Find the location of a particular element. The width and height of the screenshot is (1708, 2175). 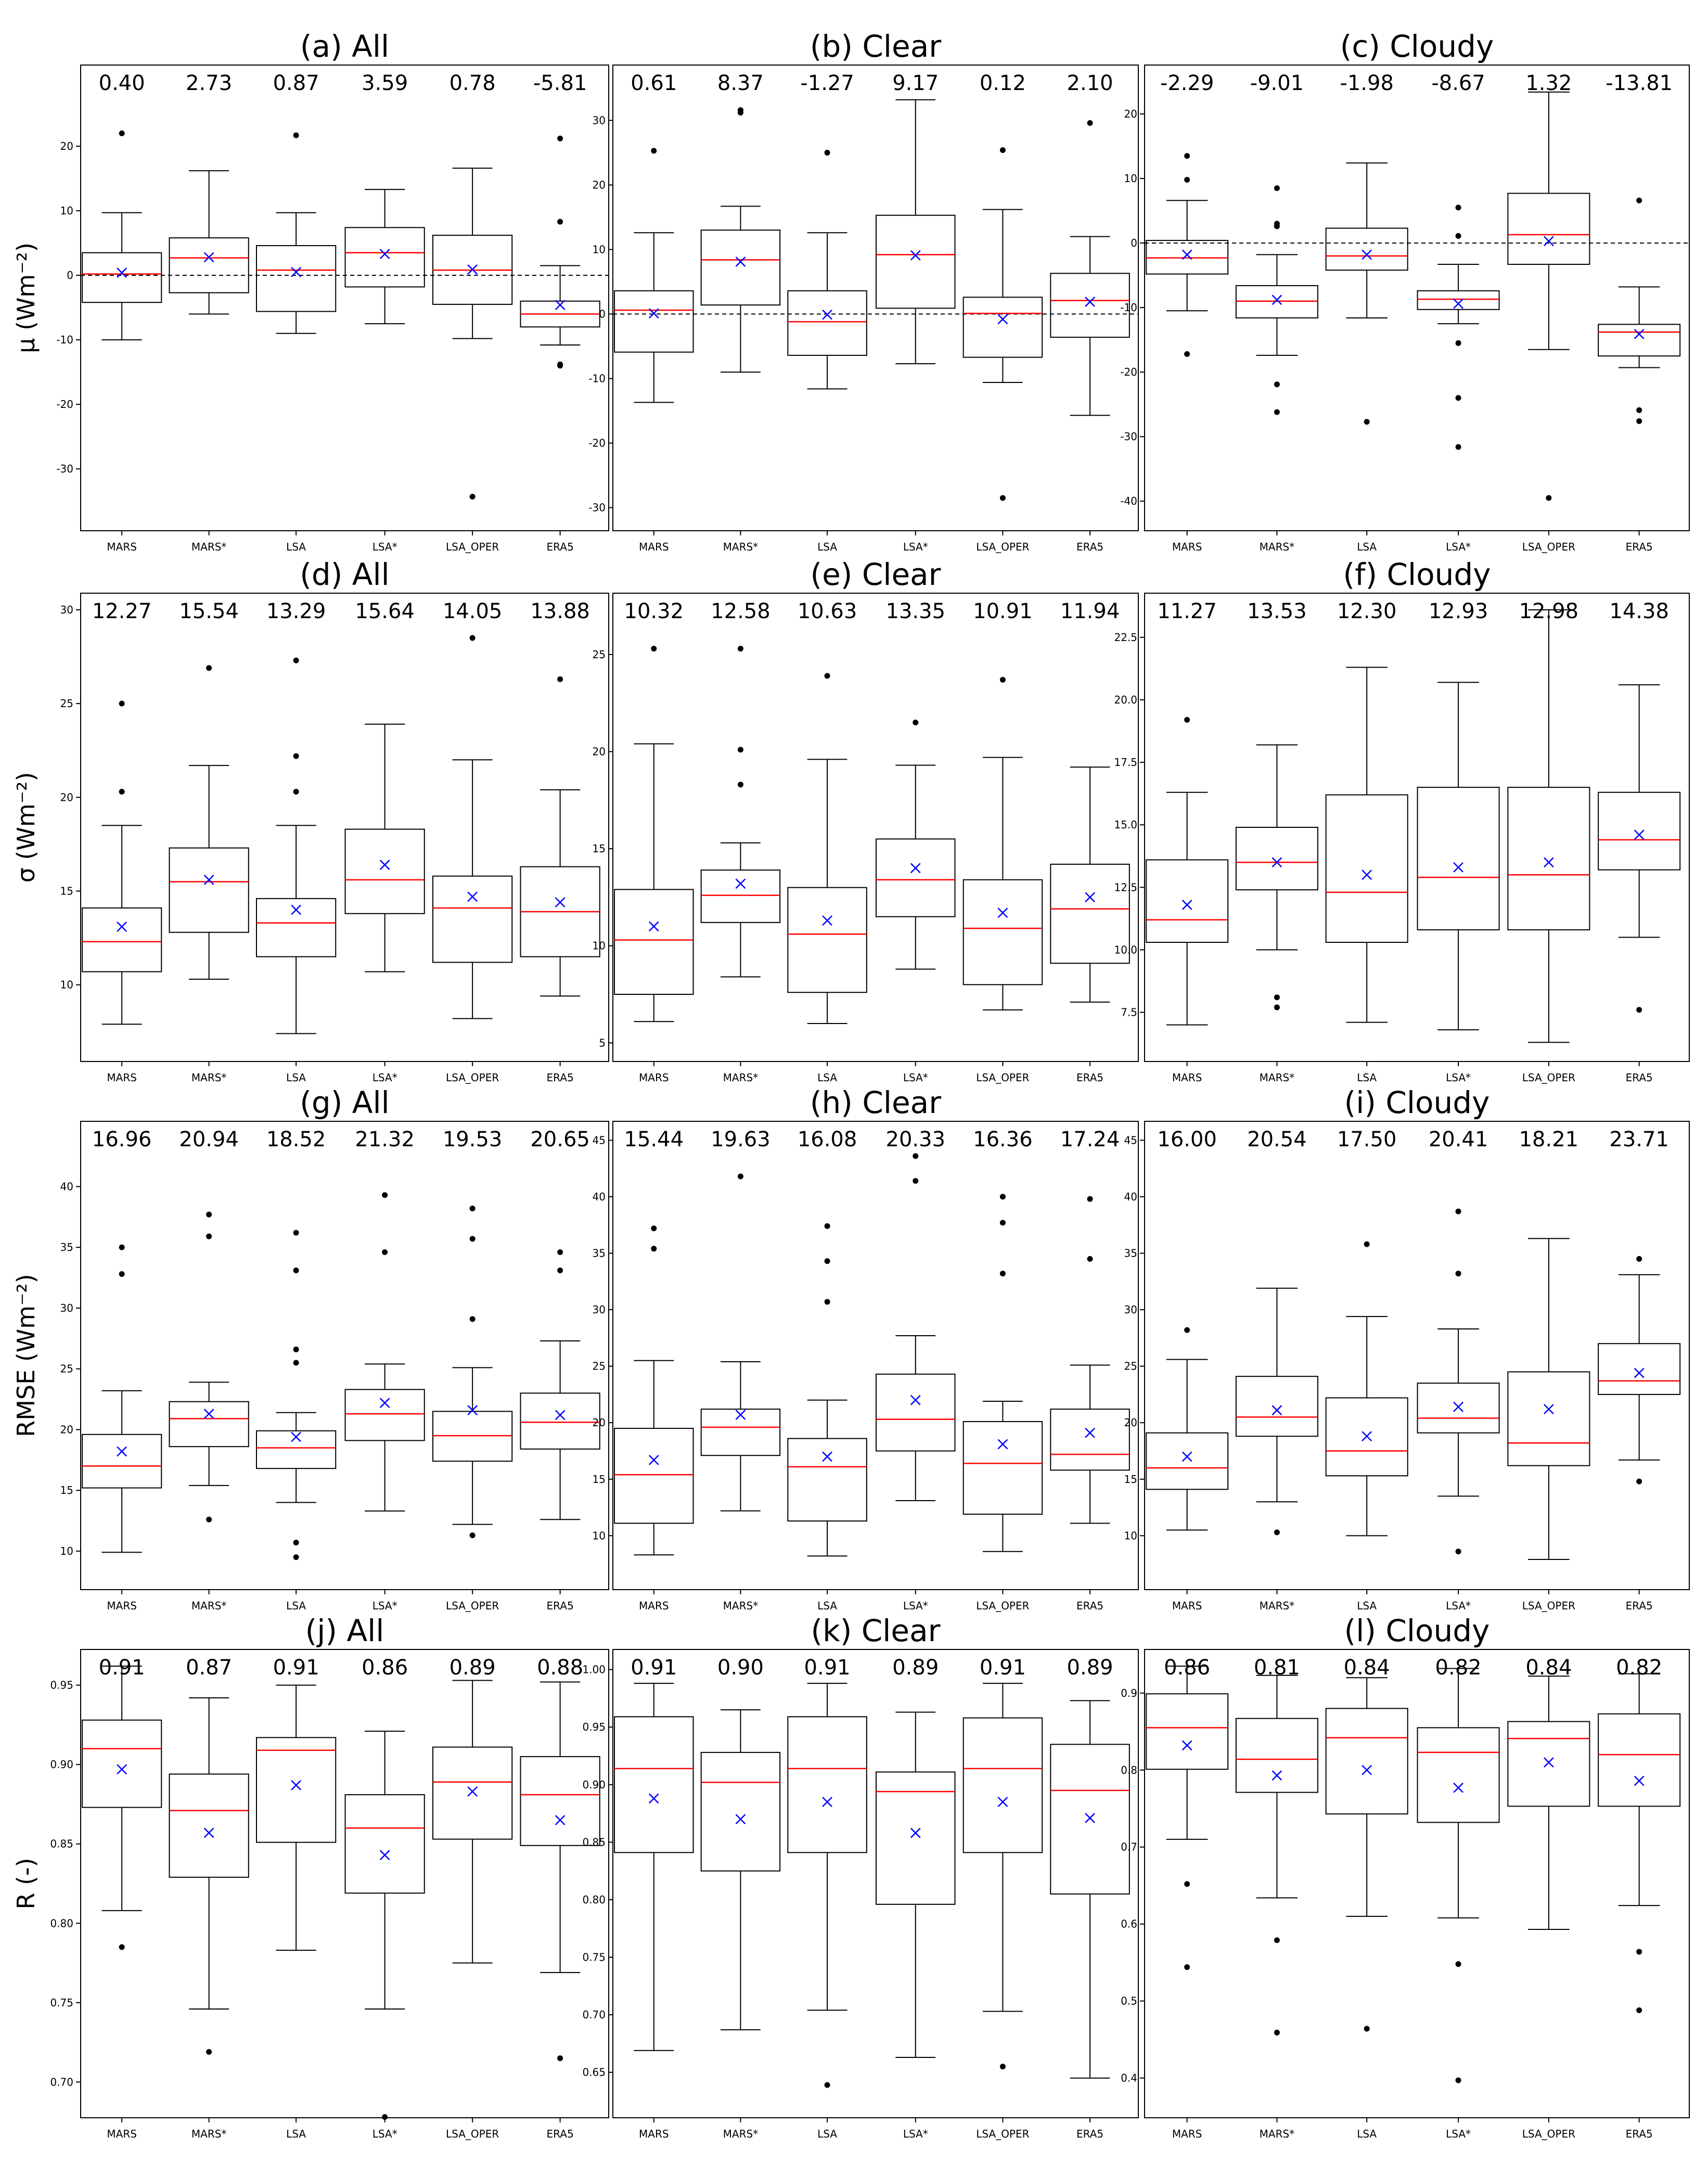

panel-4-box-MARS is located at coordinates (654, 834).